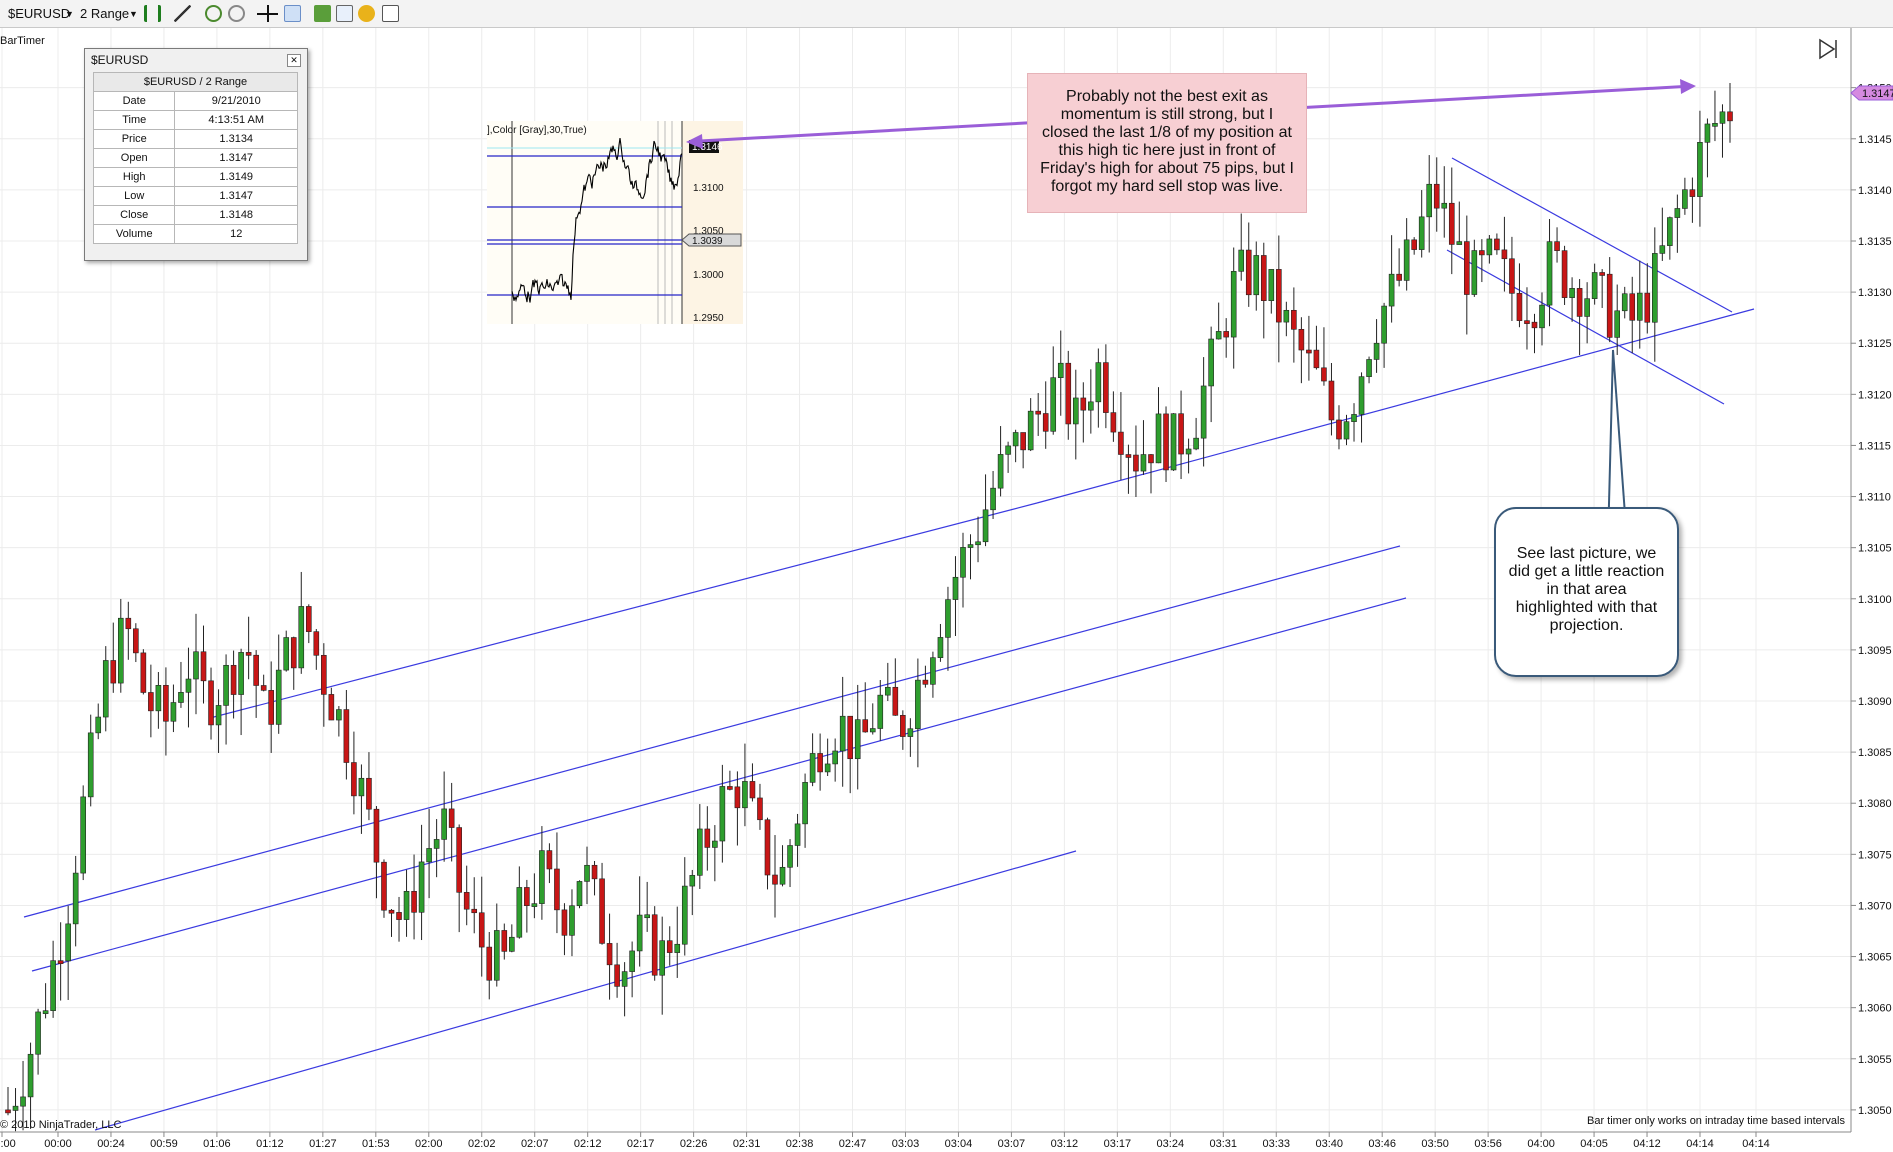 The height and width of the screenshot is (1152, 1893). What do you see at coordinates (1171, 1144) in the screenshot?
I see `time-tick-label: 03:24` at bounding box center [1171, 1144].